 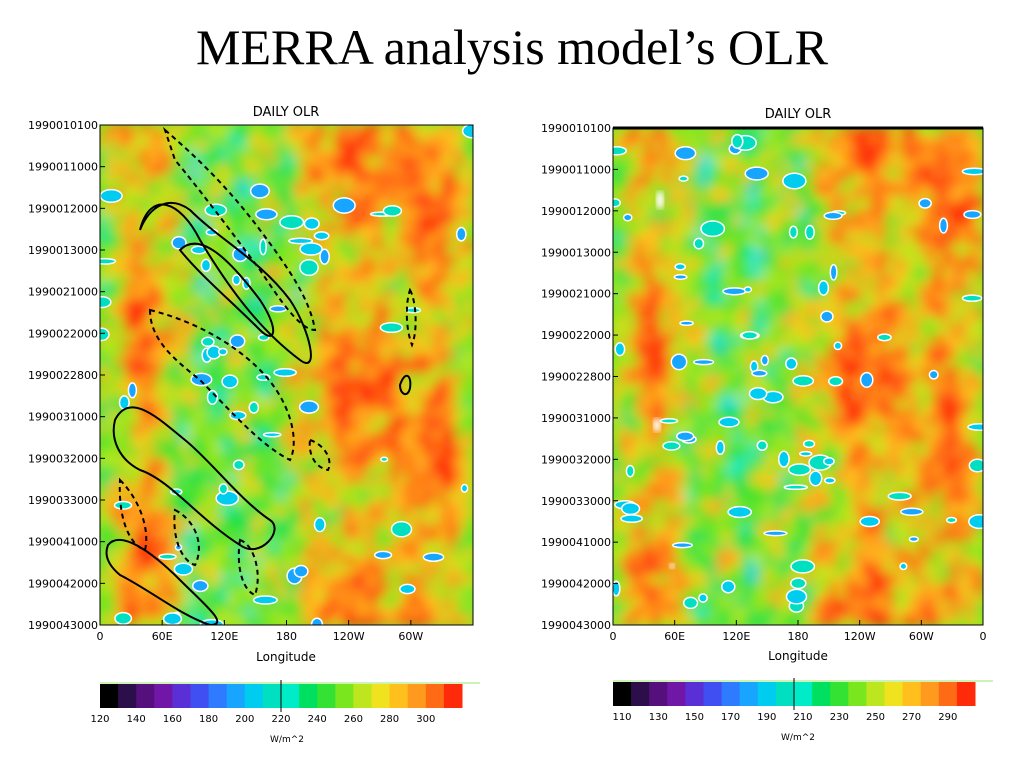 What do you see at coordinates (290, 696) in the screenshot?
I see `colorbar-swatch` at bounding box center [290, 696].